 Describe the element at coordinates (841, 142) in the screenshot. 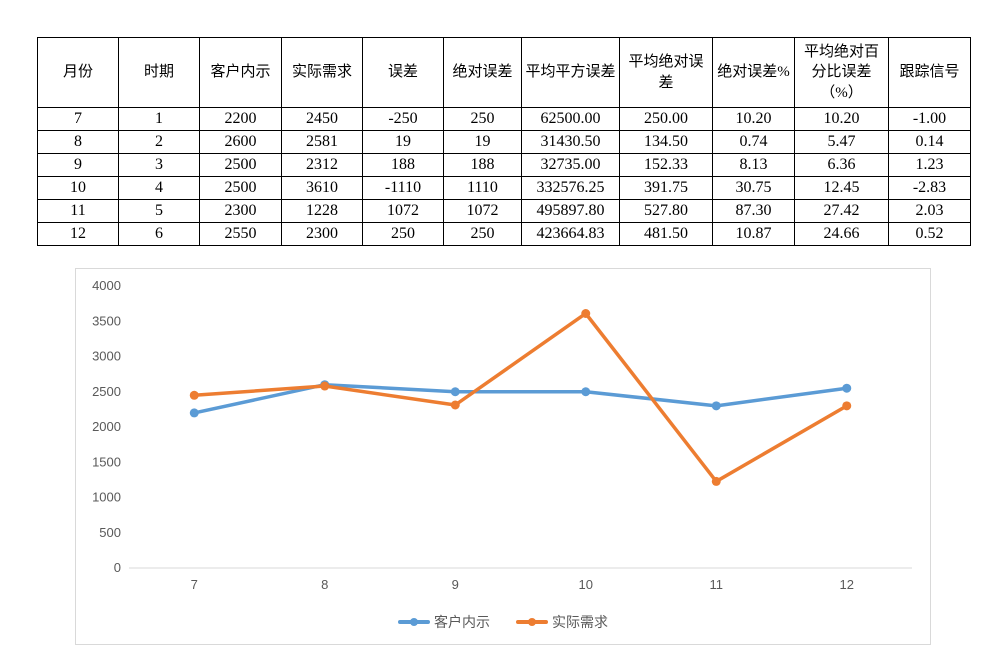

I see `table-cell: 5.47` at that location.